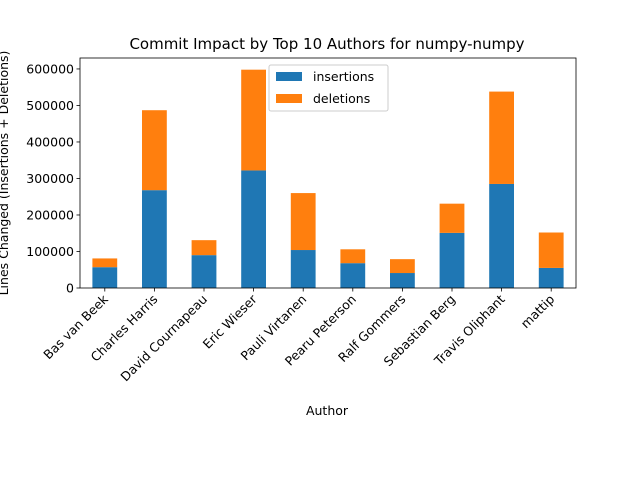 The width and height of the screenshot is (640, 480). Describe the element at coordinates (50, 105) in the screenshot. I see `y-tick-label: 500000` at that location.